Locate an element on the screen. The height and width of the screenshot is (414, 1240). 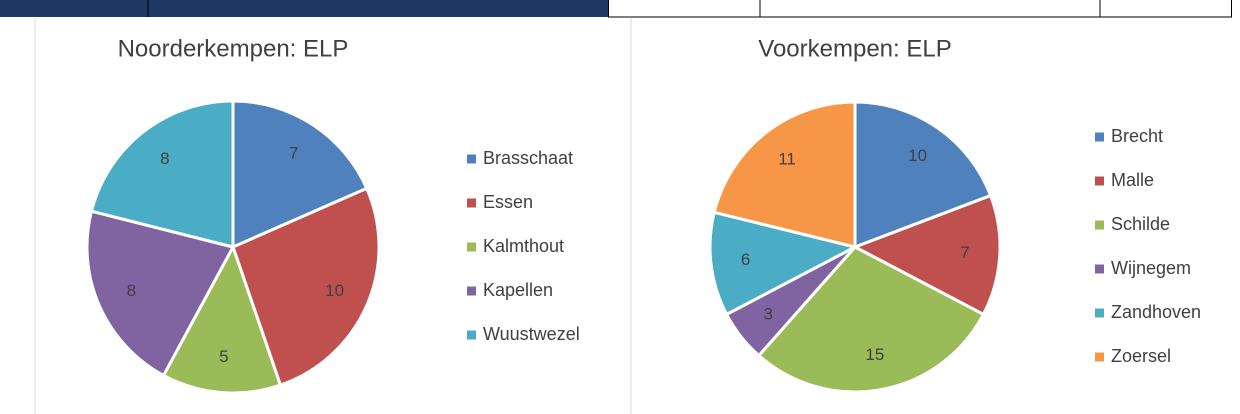
legend-label: Malle is located at coordinates (1132, 180).